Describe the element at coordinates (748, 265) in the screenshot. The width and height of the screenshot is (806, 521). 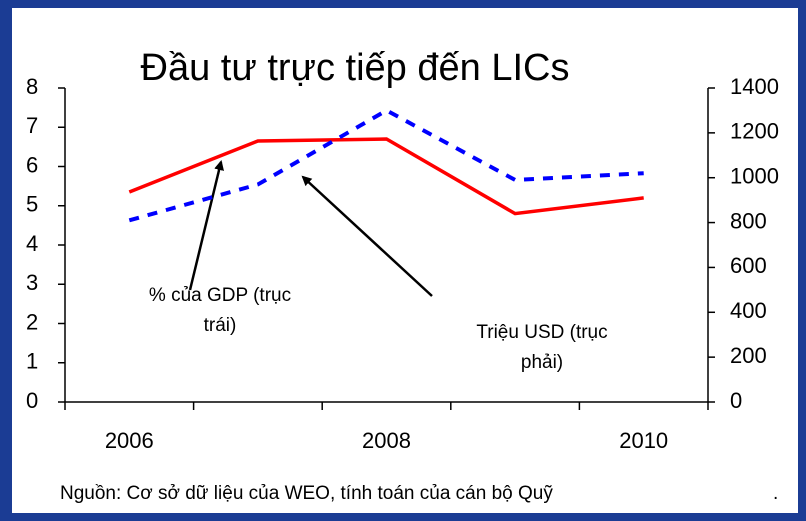
I see `y2-tick-label: 600` at that location.